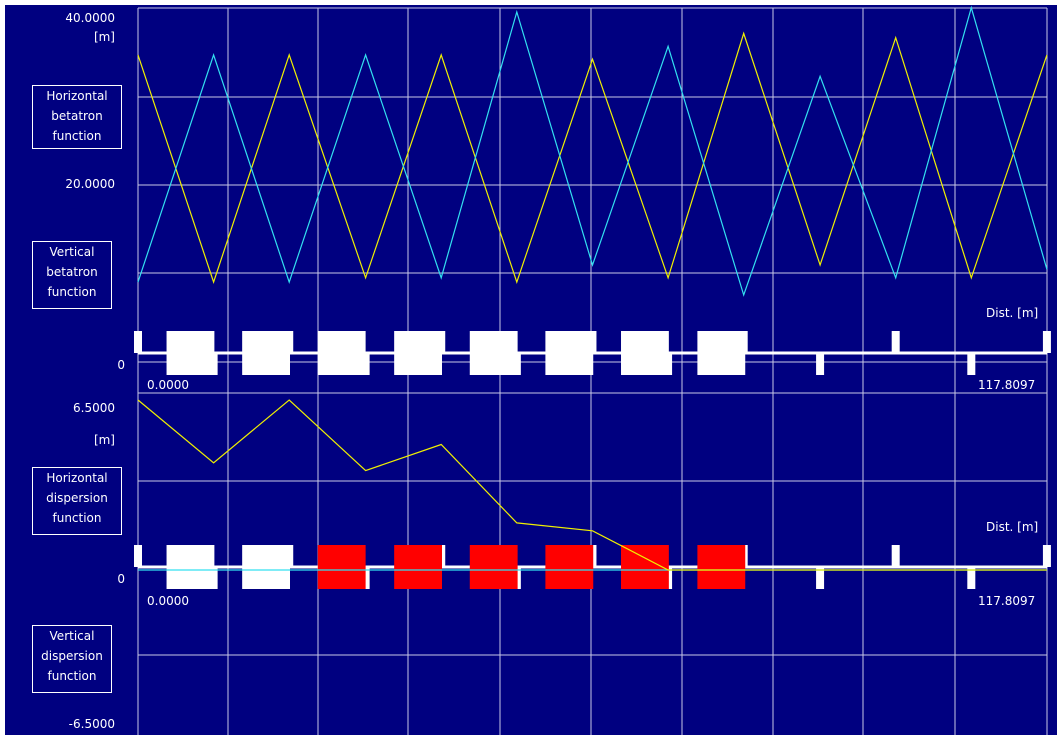  I want to click on vertical-betatron-box: Vertical betatron function, so click(72, 275).